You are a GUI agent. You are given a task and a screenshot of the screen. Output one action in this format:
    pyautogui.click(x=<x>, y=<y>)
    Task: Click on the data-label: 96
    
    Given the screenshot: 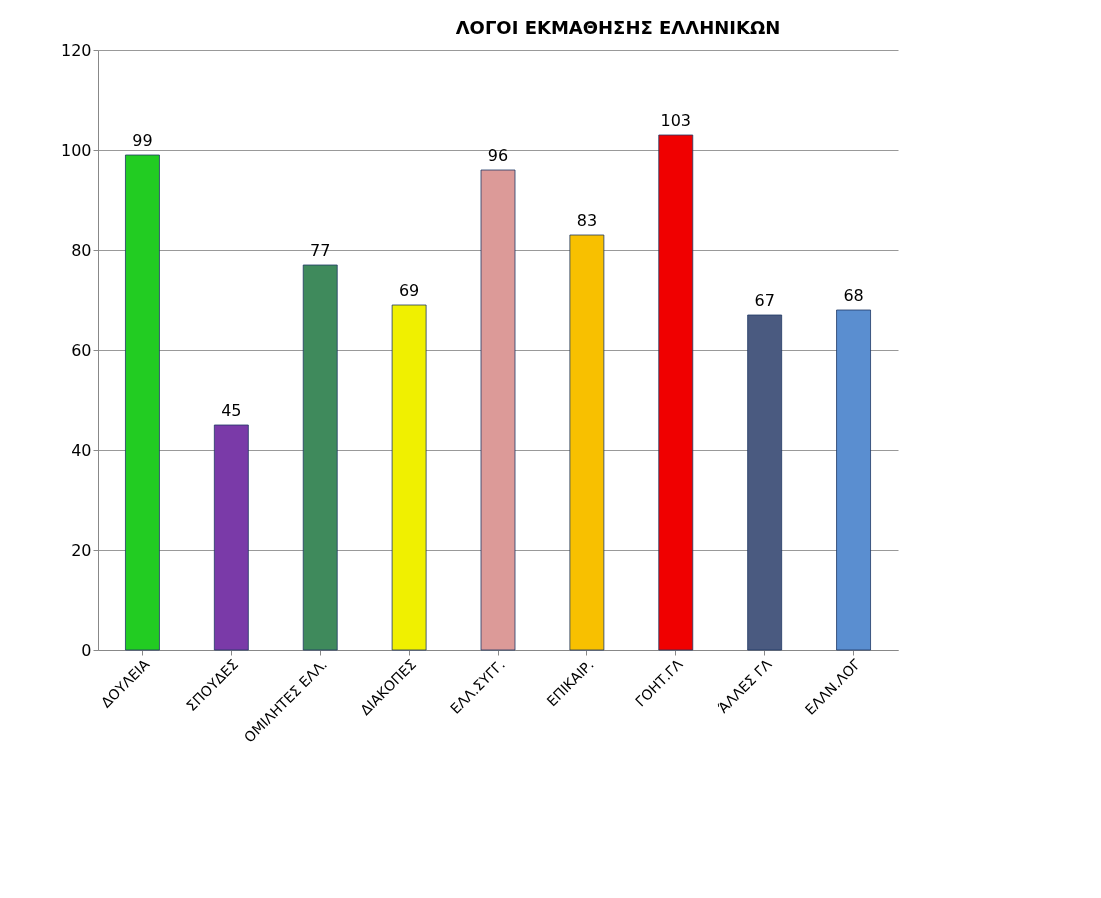 What is the action you would take?
    pyautogui.click(x=498, y=155)
    